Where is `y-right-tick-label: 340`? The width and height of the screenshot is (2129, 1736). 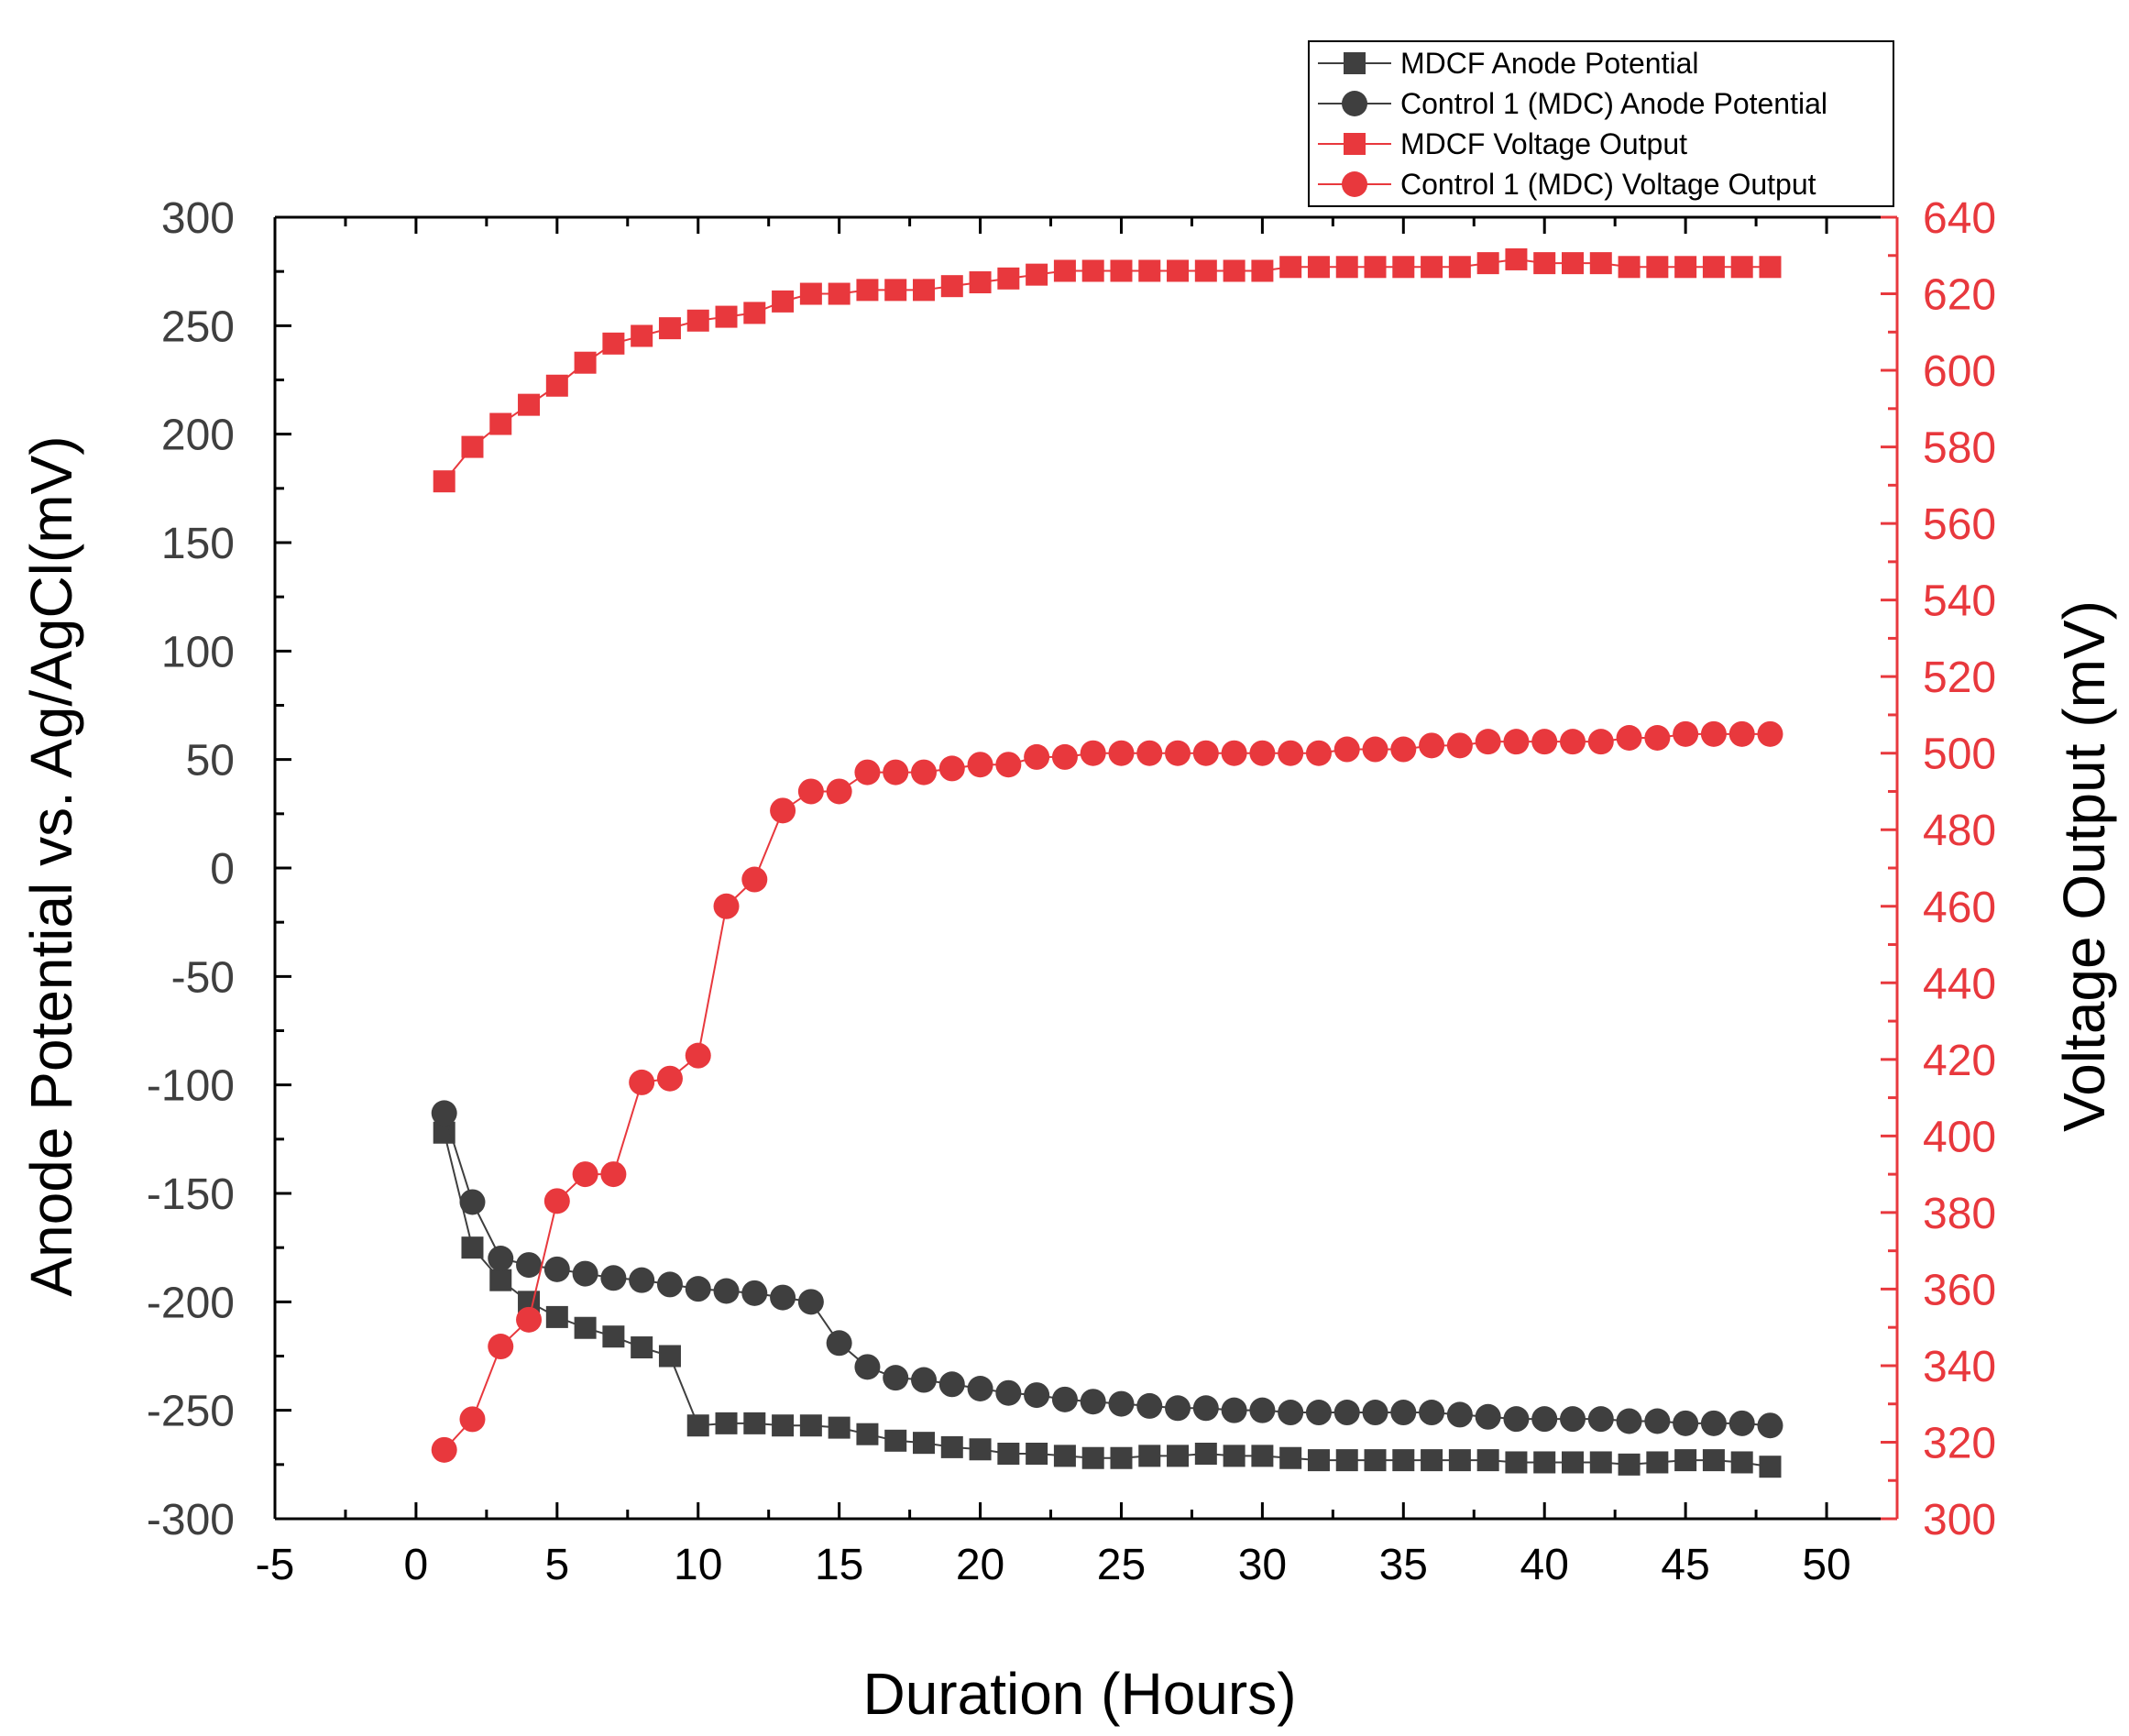 y-right-tick-label: 340 is located at coordinates (1959, 1367).